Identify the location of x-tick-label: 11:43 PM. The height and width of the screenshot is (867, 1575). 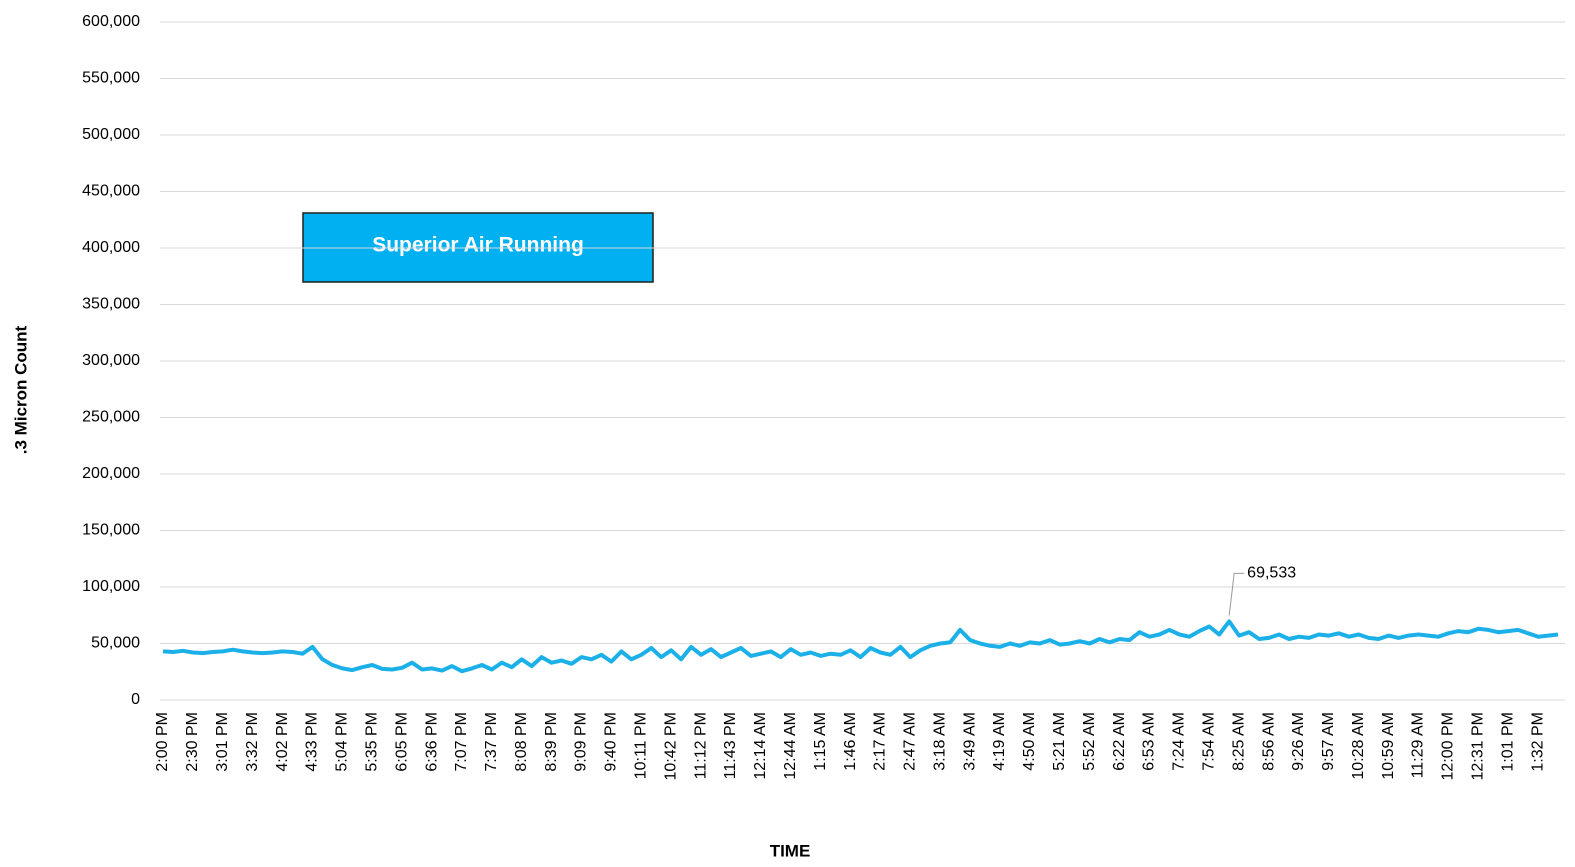
(730, 745).